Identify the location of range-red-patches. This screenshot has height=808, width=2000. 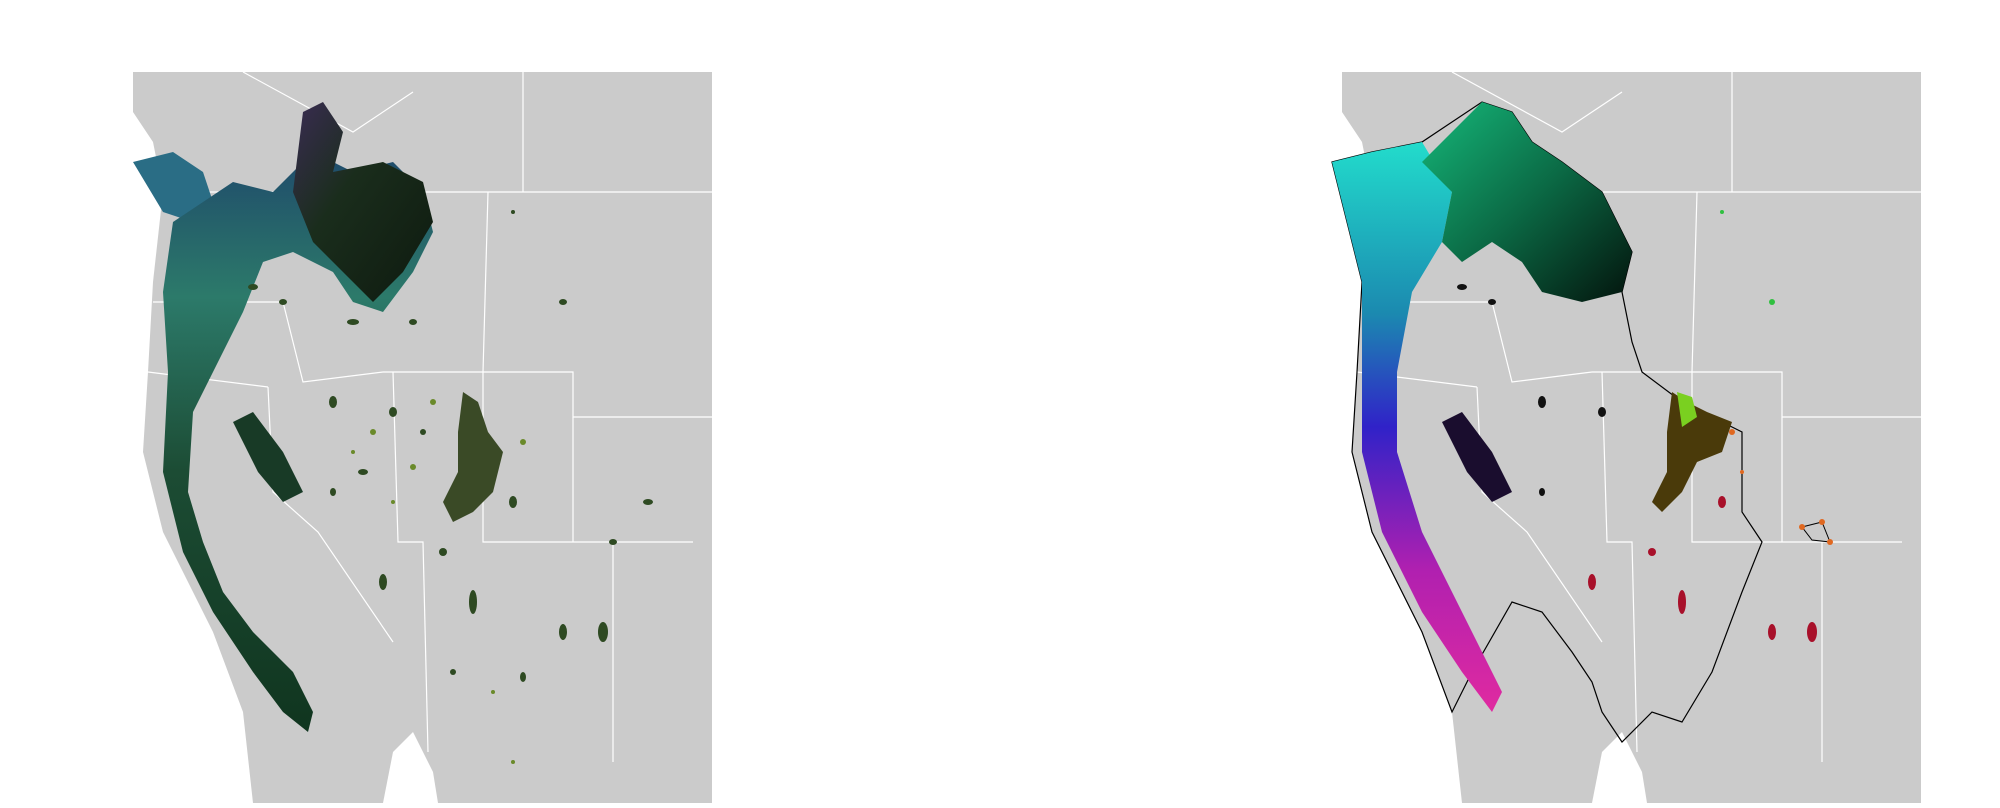
(1702, 569).